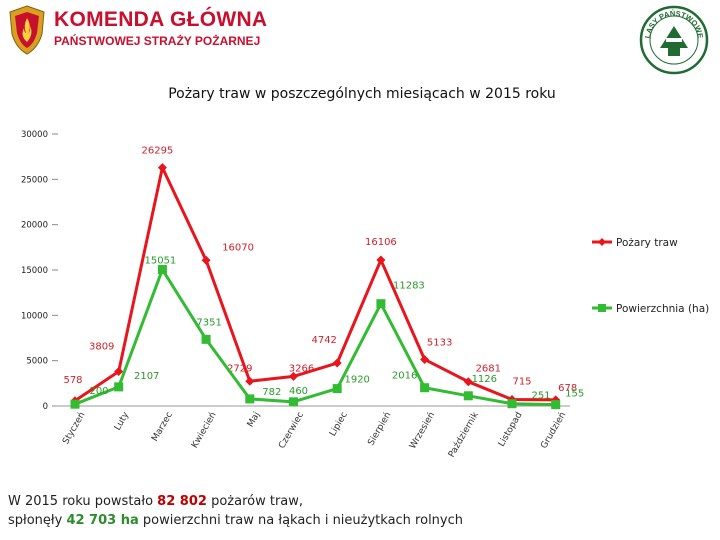 The height and width of the screenshot is (540, 720). What do you see at coordinates (83, 501) in the screenshot?
I see `footer-line-1-a: W 2015 roku powstało` at bounding box center [83, 501].